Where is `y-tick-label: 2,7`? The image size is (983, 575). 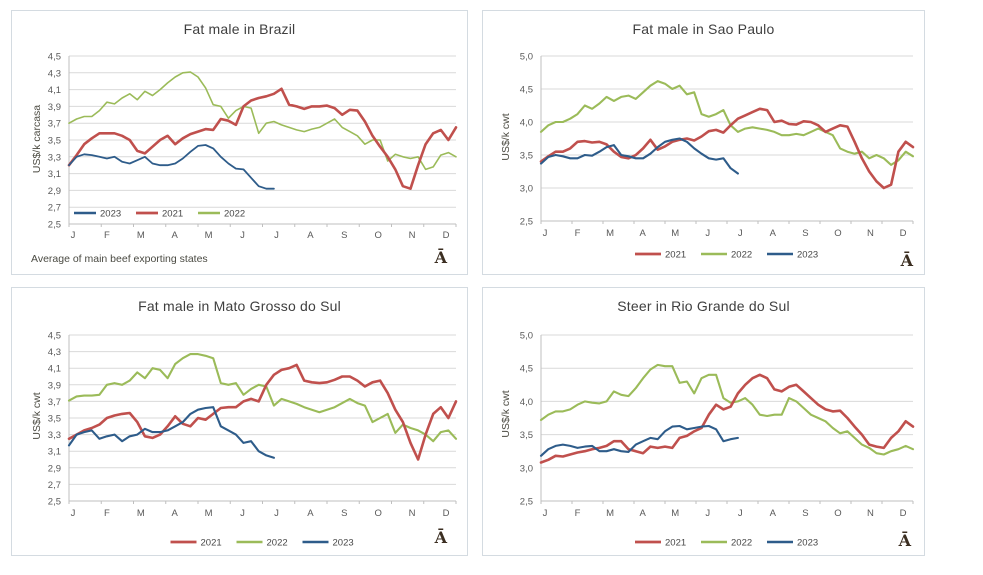
y-tick-label: 2,7 is located at coordinates (54, 485).